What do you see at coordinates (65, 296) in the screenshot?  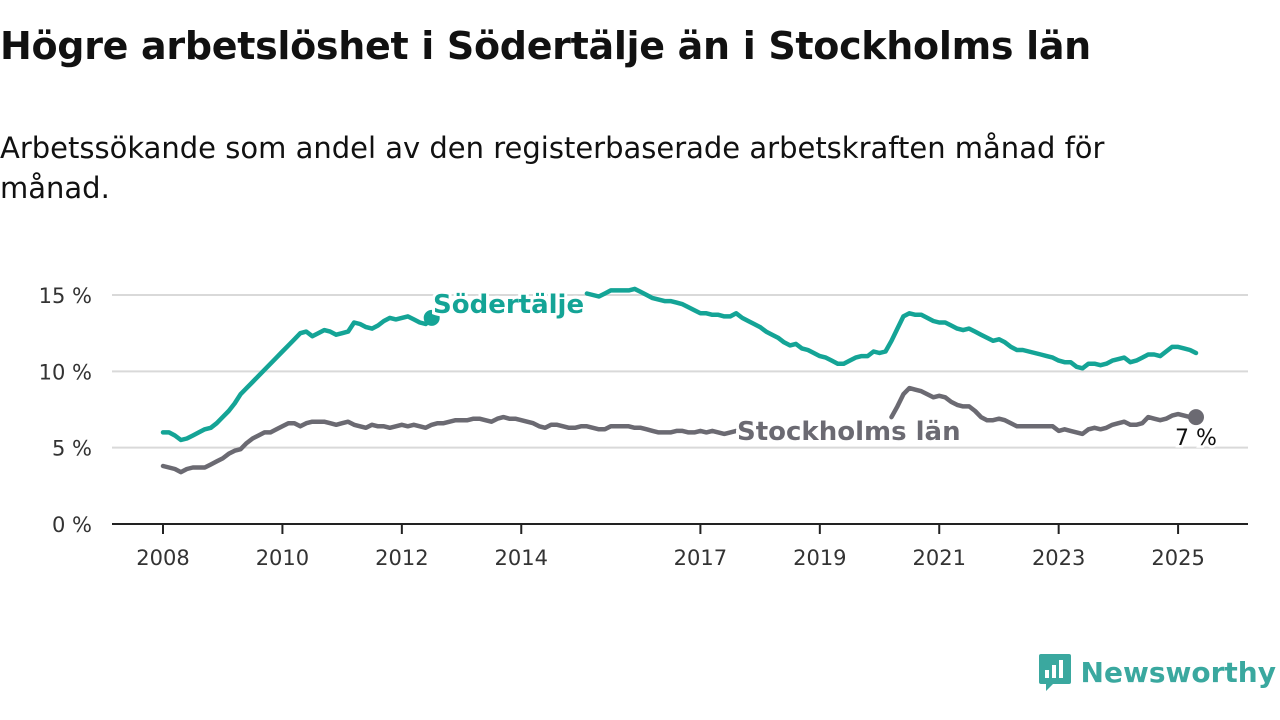 I see `y-tick-label: 15 %` at bounding box center [65, 296].